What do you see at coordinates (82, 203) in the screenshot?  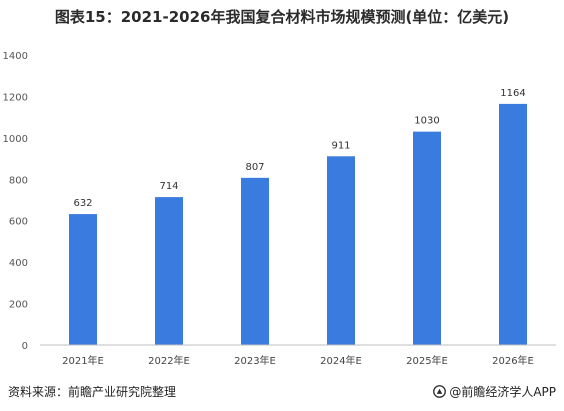 I see `data-label: 632` at bounding box center [82, 203].